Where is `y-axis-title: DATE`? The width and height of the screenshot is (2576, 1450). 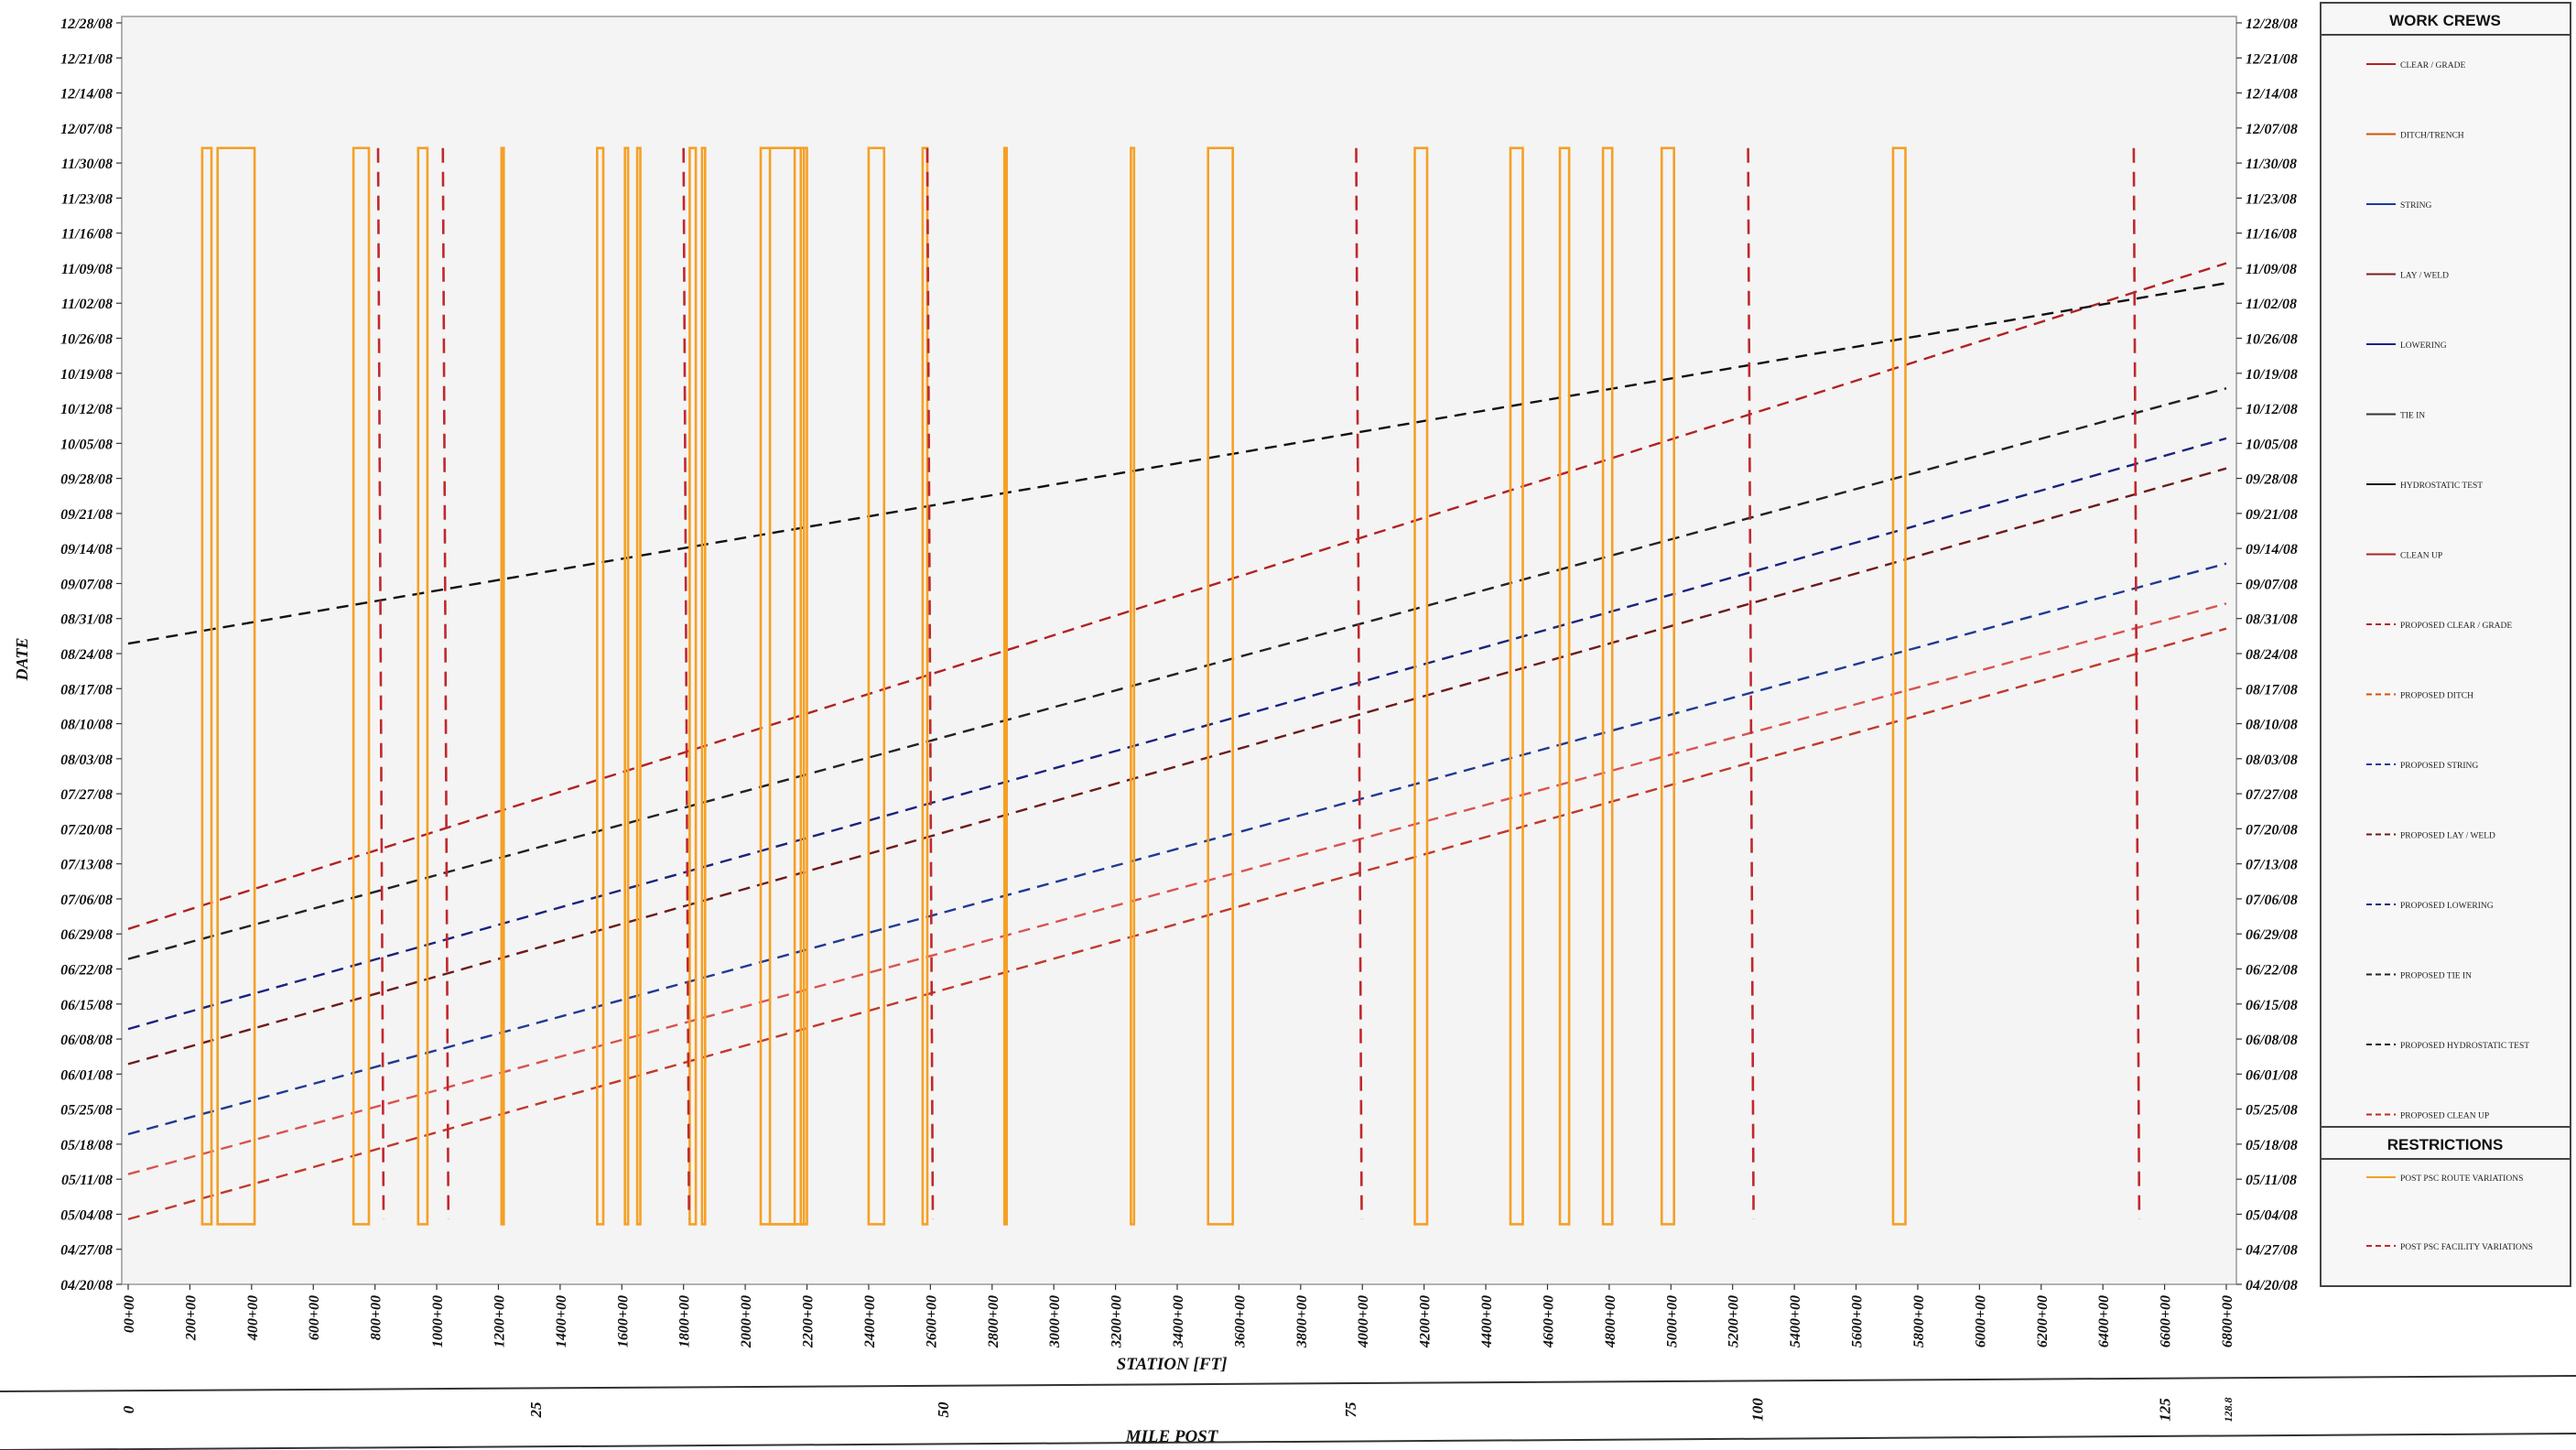 y-axis-title: DATE is located at coordinates (22, 659).